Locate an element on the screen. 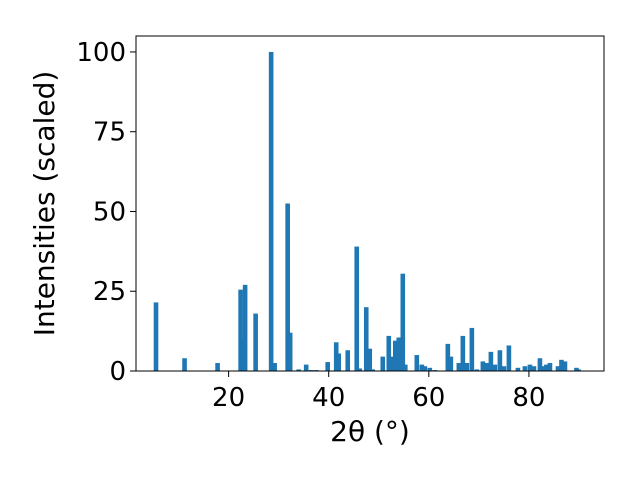  y-tick-label: 100 is located at coordinates (101, 53).